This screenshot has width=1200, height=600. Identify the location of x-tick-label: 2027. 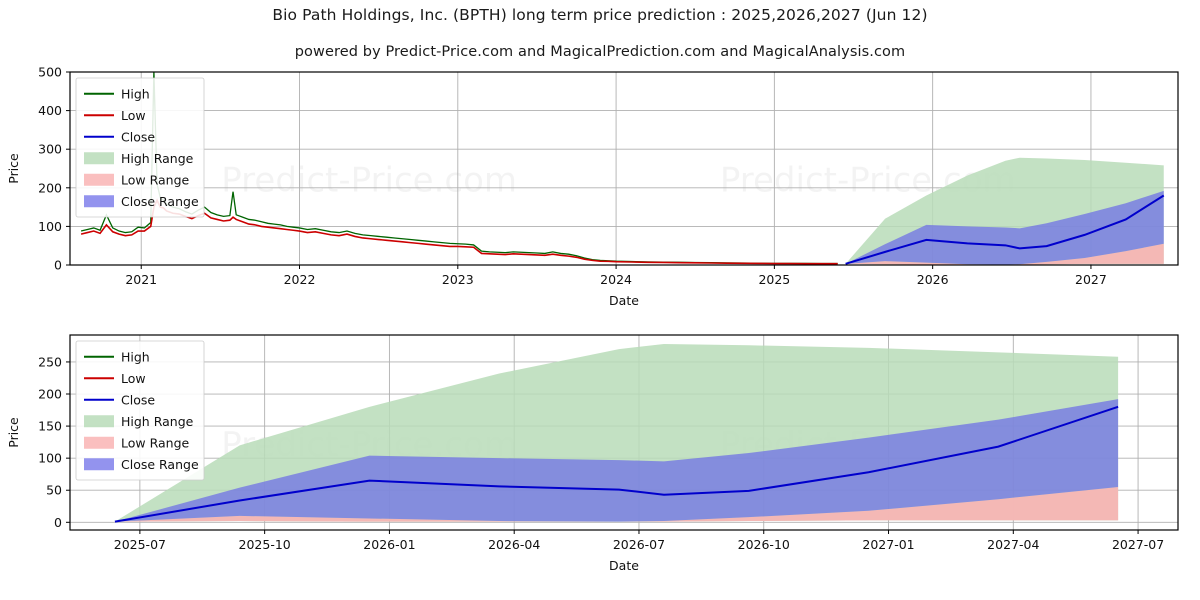
(1091, 279).